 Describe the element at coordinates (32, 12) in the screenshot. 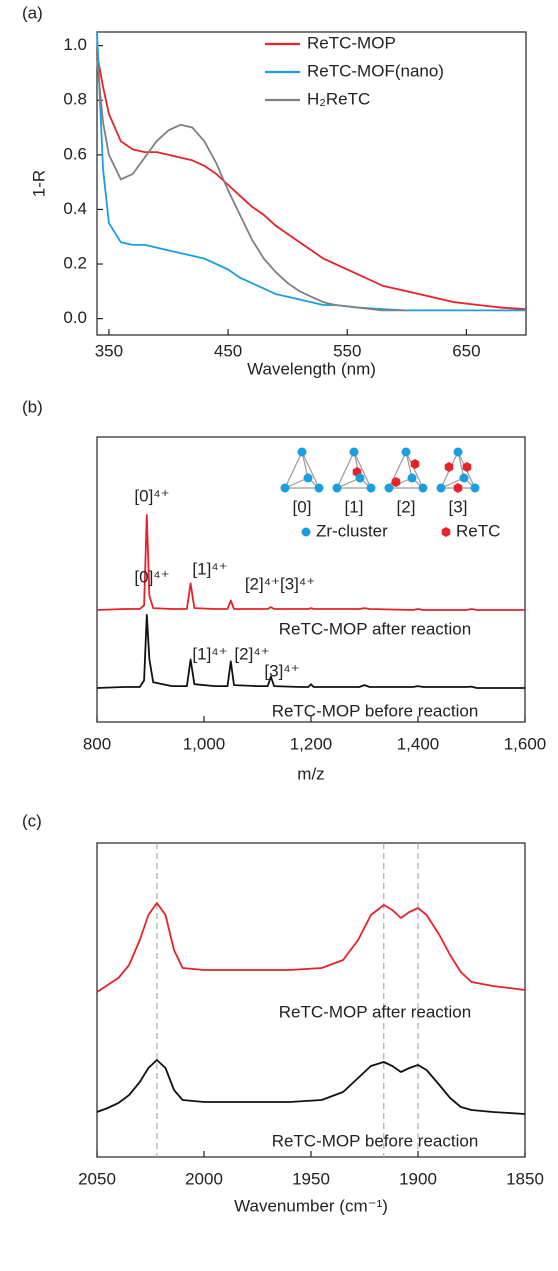

I see `panel-label: (a)` at that location.